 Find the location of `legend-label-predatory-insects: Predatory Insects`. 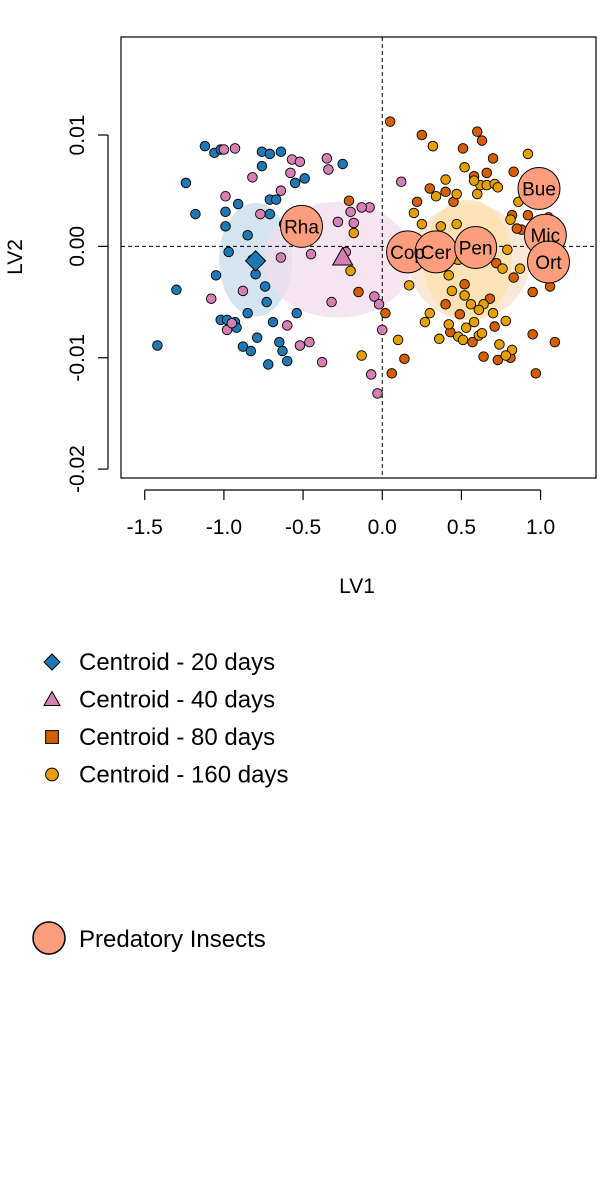

legend-label-predatory-insects: Predatory Insects is located at coordinates (172, 939).